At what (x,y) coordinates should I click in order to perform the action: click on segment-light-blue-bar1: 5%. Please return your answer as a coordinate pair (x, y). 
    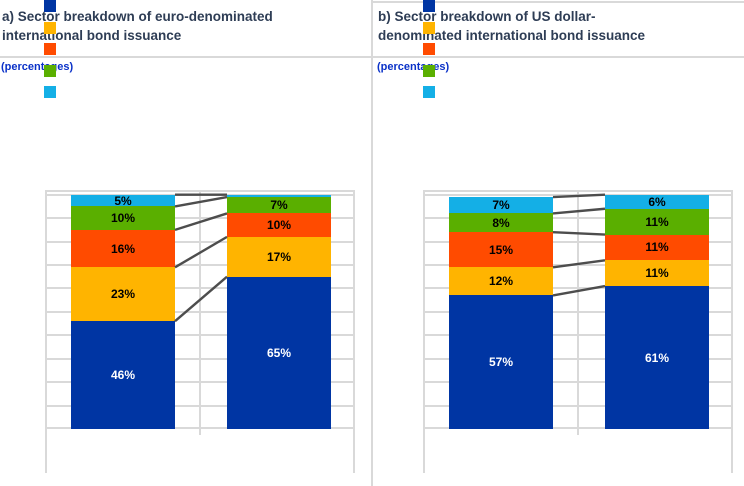
    Looking at the image, I should click on (123, 201).